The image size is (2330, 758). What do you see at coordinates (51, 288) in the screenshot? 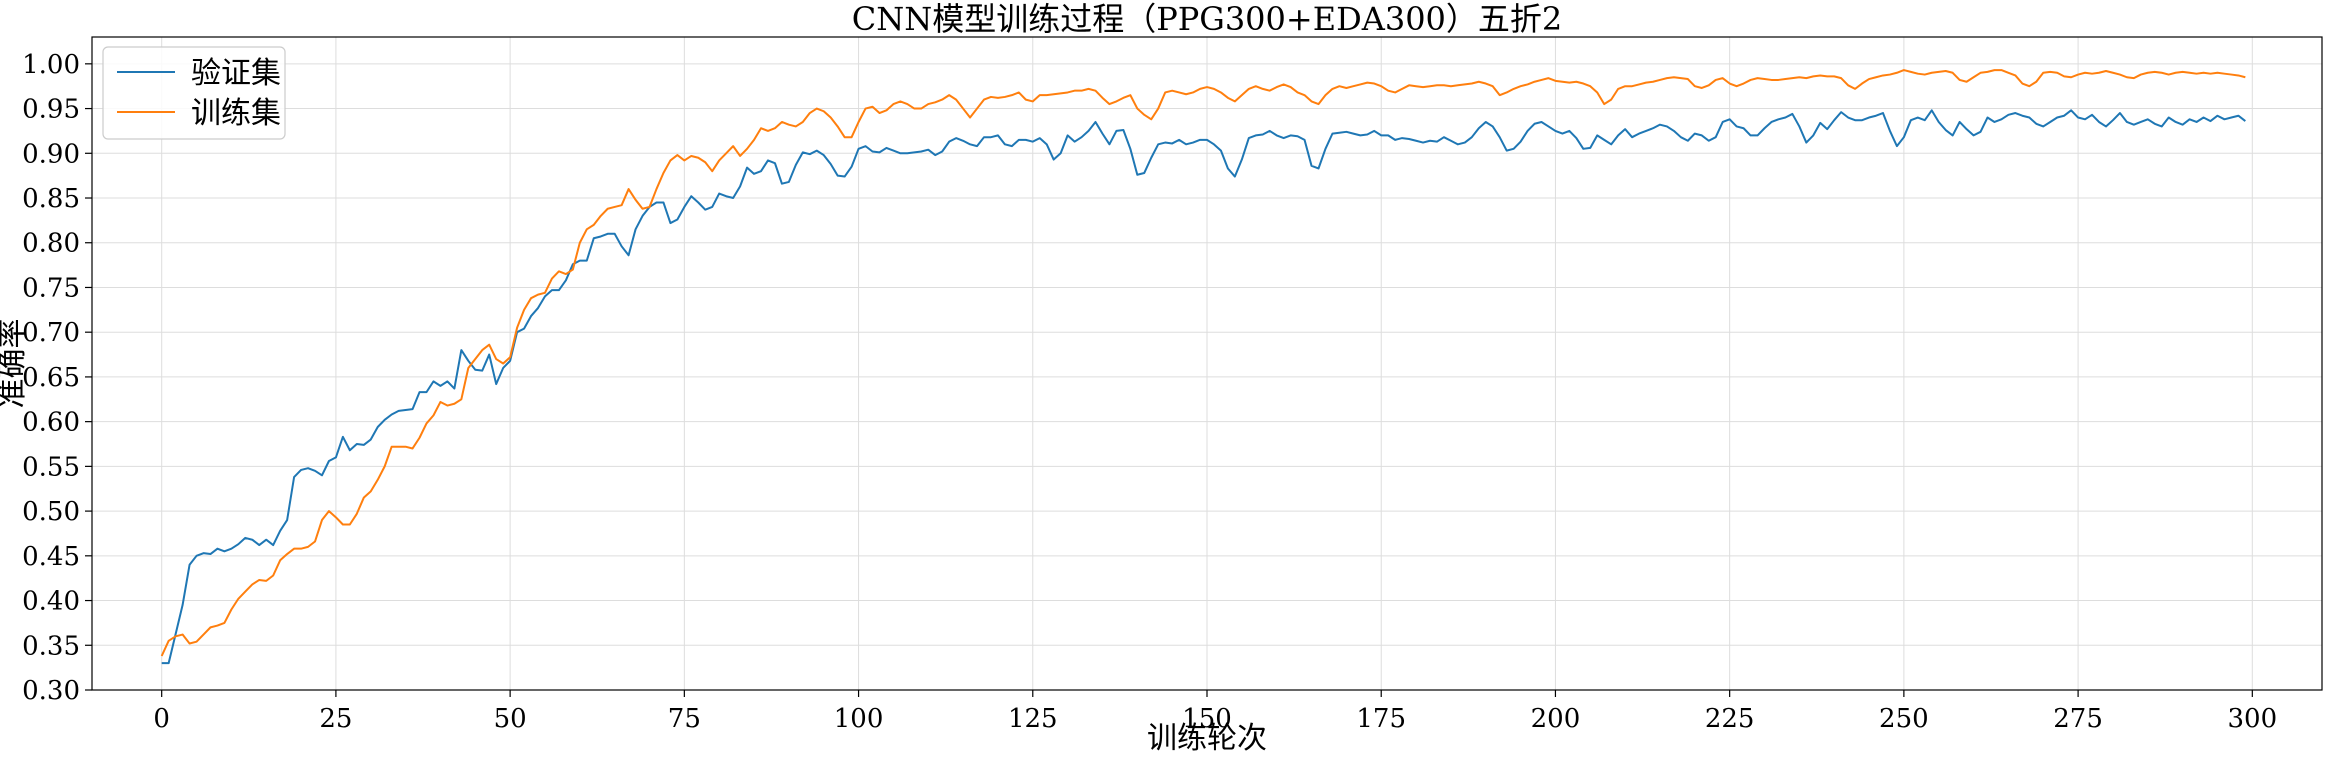
I see `y-tick-label: 0.75` at bounding box center [51, 288].